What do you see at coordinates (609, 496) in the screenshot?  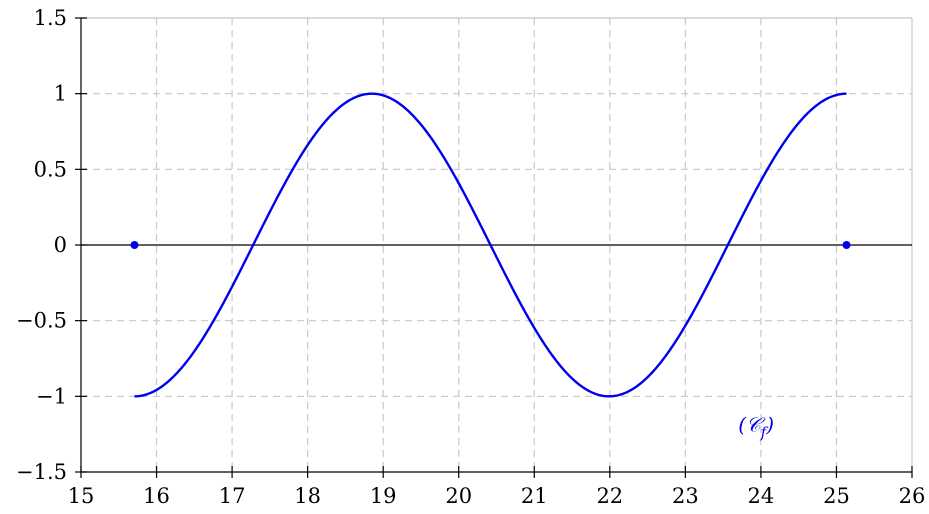 I see `x-tick-label: 22` at bounding box center [609, 496].